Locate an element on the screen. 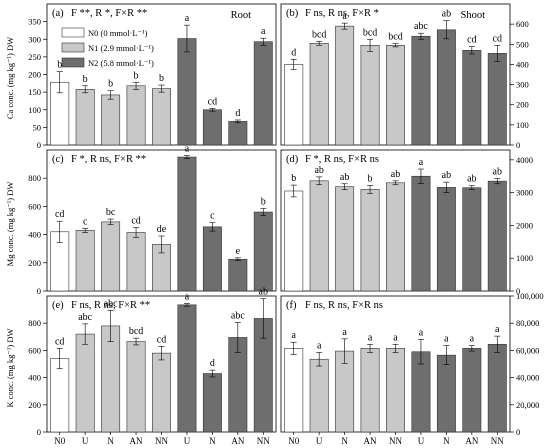 This screenshot has width=550, height=448. significance-letter-c-5: a is located at coordinates (187, 149).